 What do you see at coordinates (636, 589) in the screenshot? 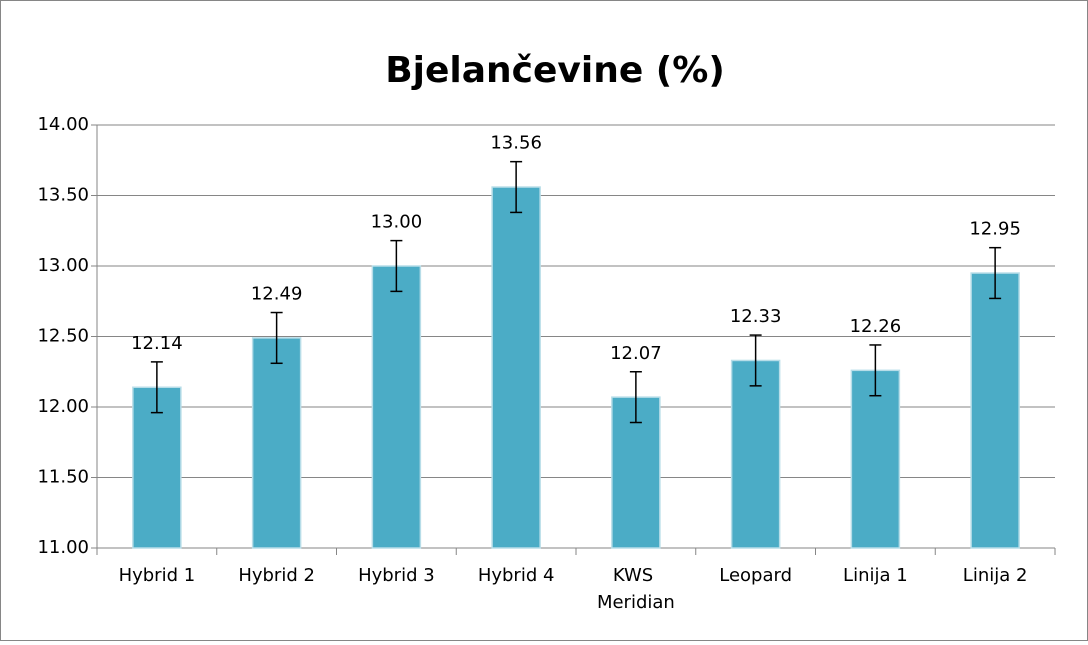
I see `x-tick-label: KWS Meridian` at bounding box center [636, 589].